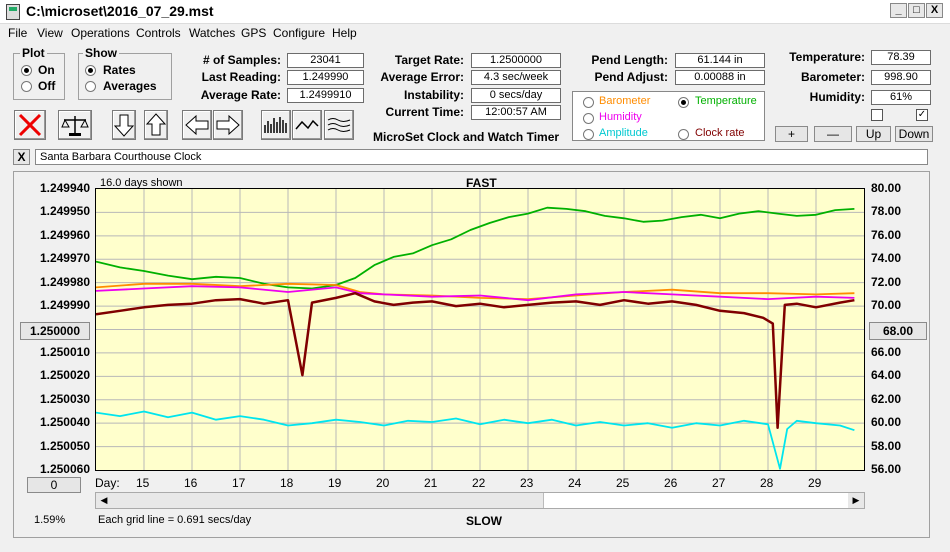 This screenshot has width=950, height=552. What do you see at coordinates (695, 500) in the screenshot?
I see `scroll-thumb` at bounding box center [695, 500].